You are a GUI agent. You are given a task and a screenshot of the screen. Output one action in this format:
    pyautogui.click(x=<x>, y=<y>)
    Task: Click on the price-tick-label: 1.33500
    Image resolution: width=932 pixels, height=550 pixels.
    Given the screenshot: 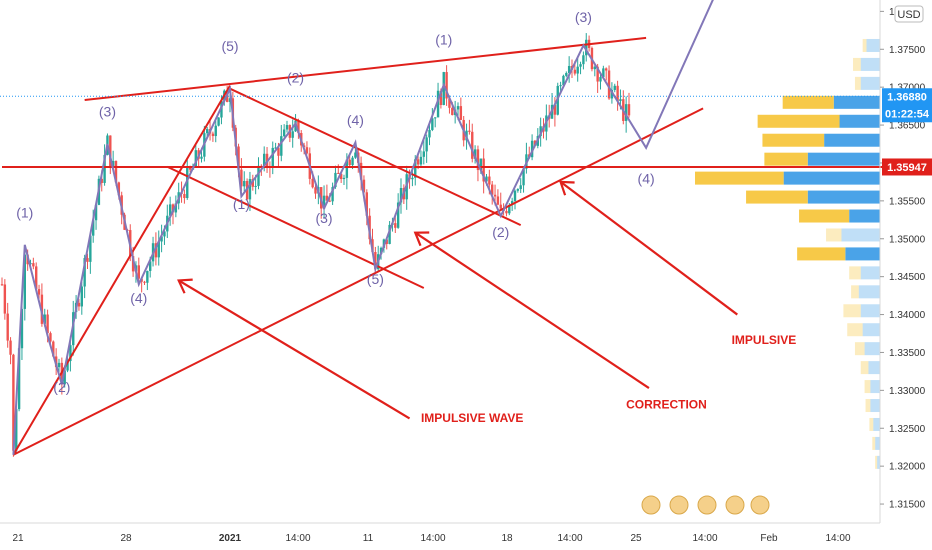 What is the action you would take?
    pyautogui.click(x=907, y=353)
    